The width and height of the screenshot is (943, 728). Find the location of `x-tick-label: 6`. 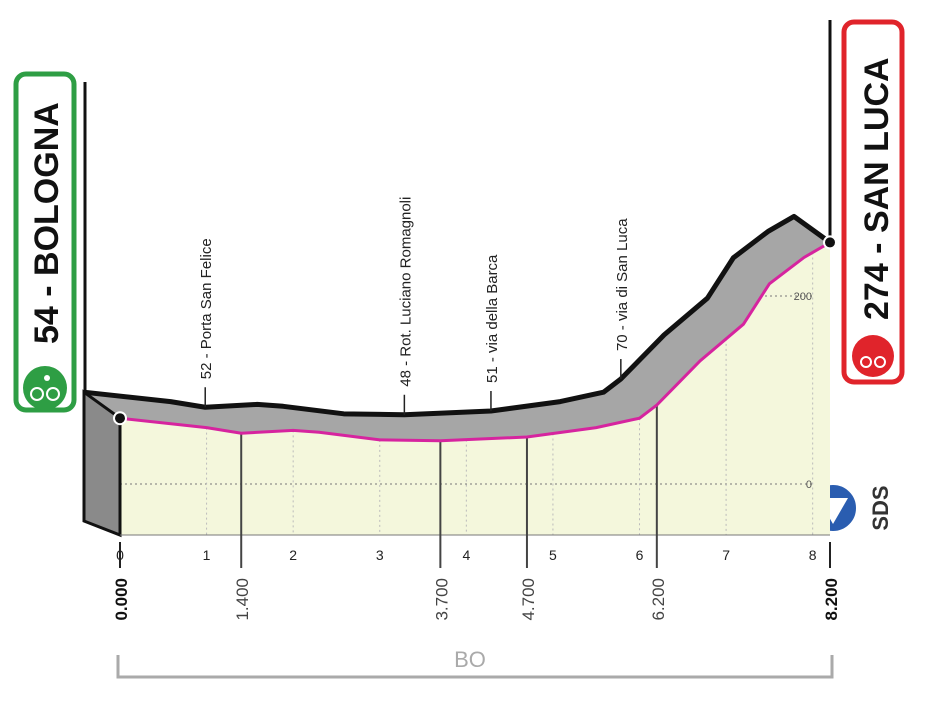

x-tick-label: 6 is located at coordinates (640, 555).